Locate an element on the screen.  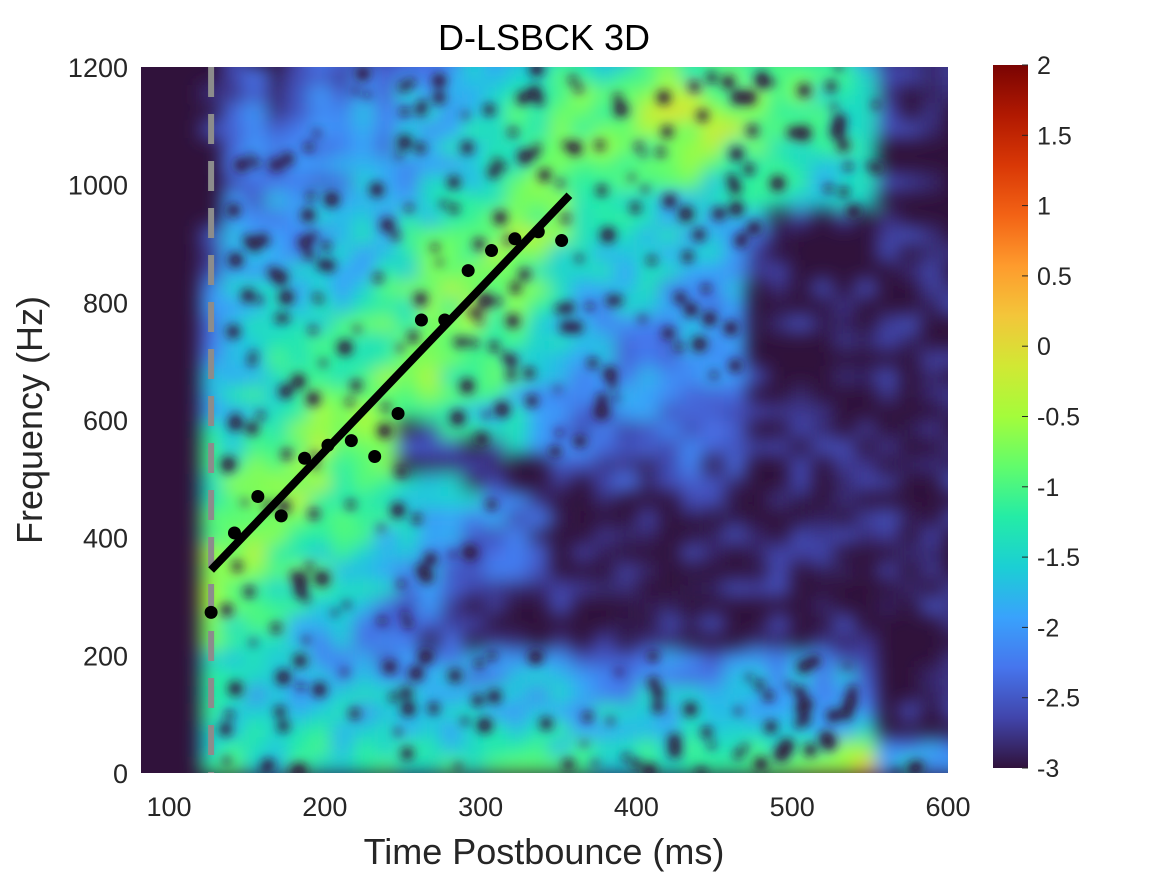
x-axis-label: Time Postbounce (ms) is located at coordinates (544, 851).